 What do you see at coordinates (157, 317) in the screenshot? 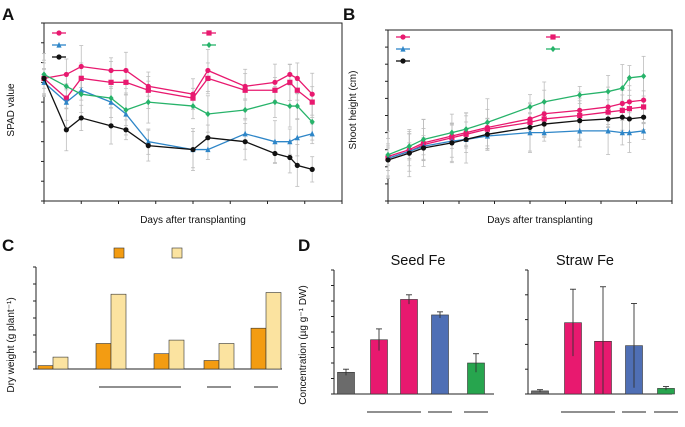
I see `chart-c` at bounding box center [157, 317].